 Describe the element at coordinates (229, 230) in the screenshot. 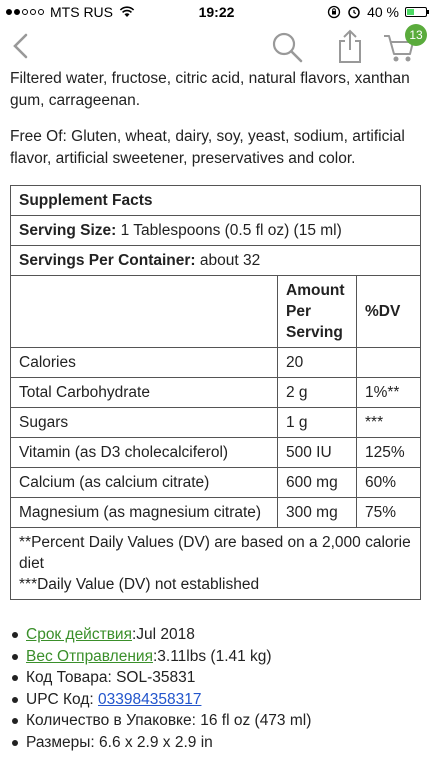

I see `serving-size-value: 1 Tablespoons (0.5 fl oz) (15 ml)` at that location.